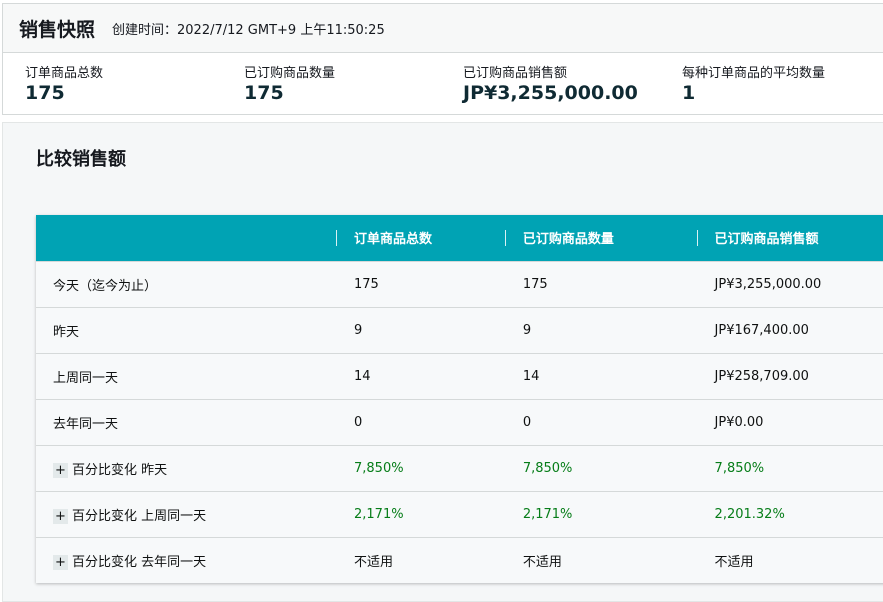 This screenshot has height=602, width=883. I want to click on table-cell: JP¥258,709.00, so click(789, 375).